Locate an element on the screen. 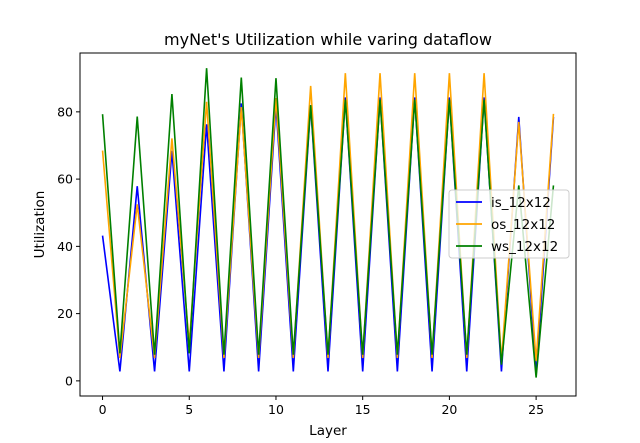  x-tick-label: 15 is located at coordinates (363, 409).